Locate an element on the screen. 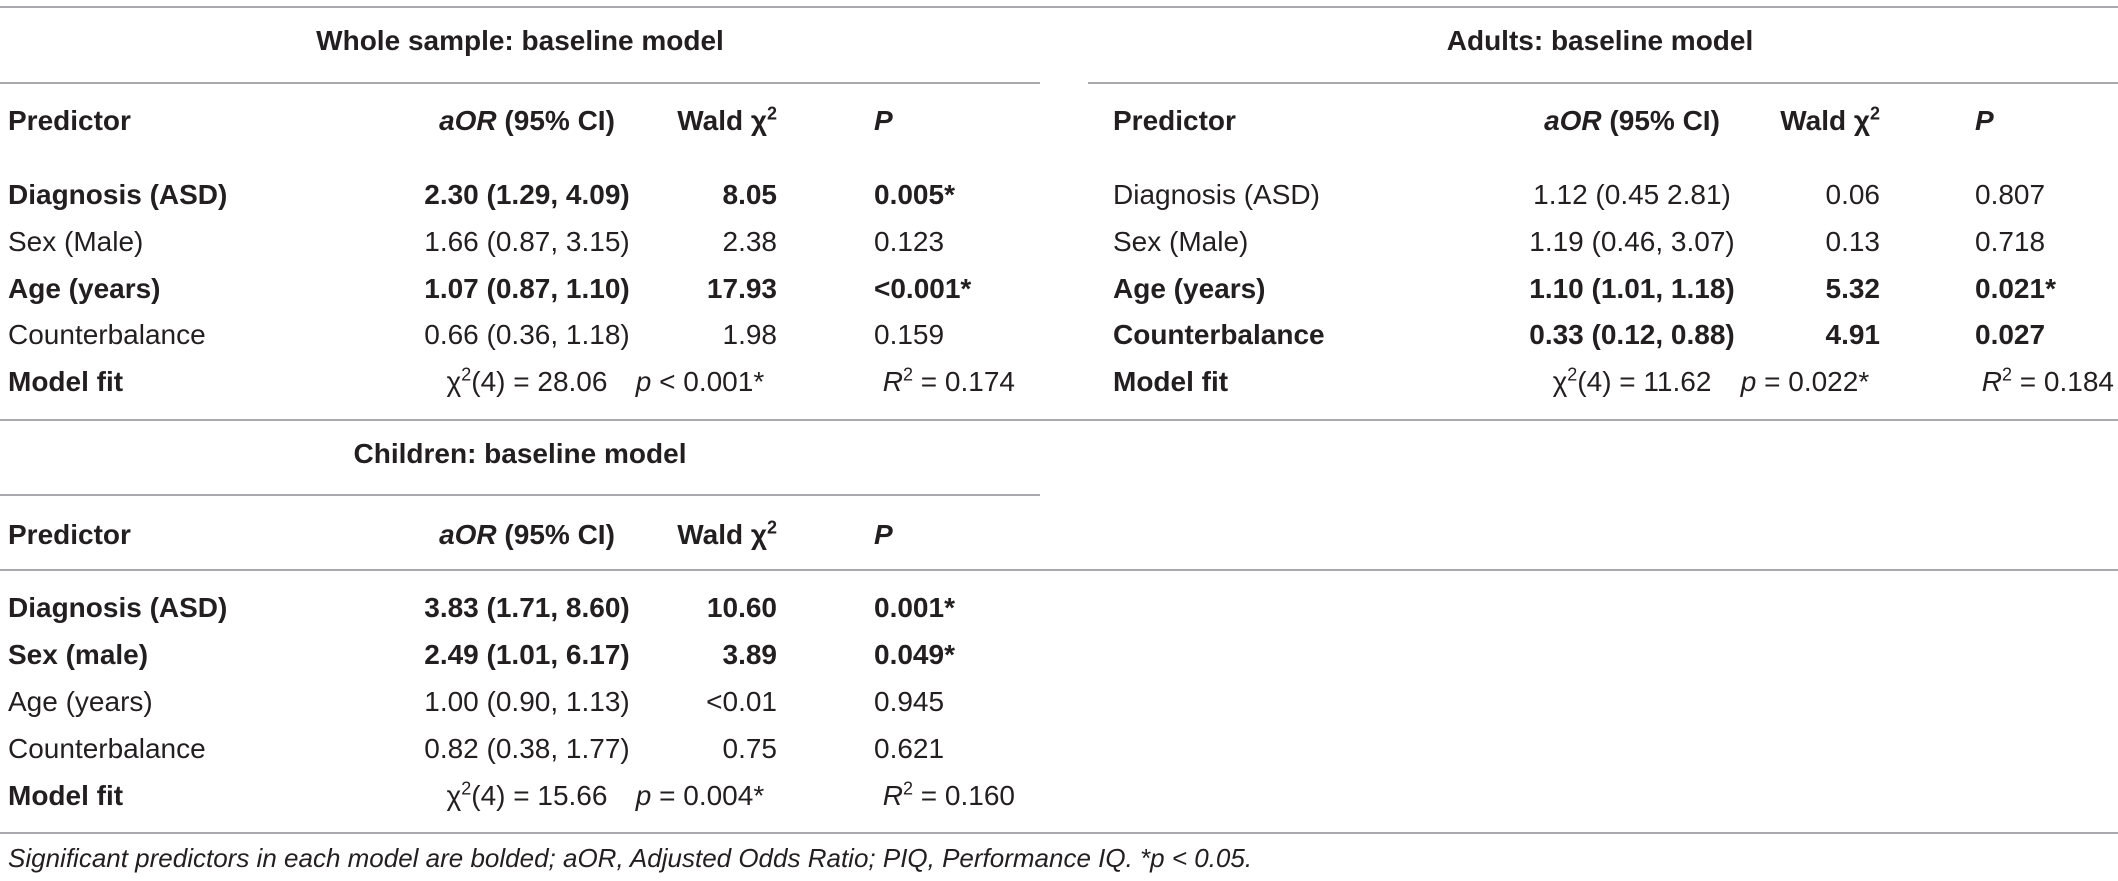  row-wald: 3.89 is located at coordinates (750, 654).